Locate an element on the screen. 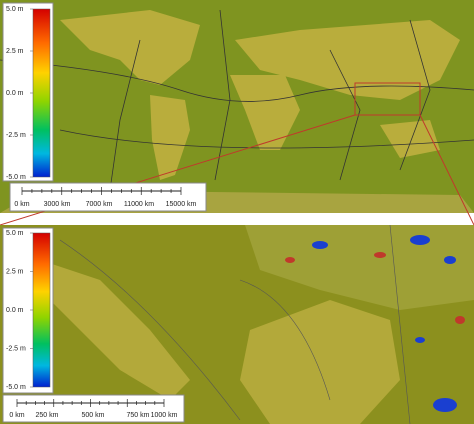  scale-label: 250 km is located at coordinates (47, 415).